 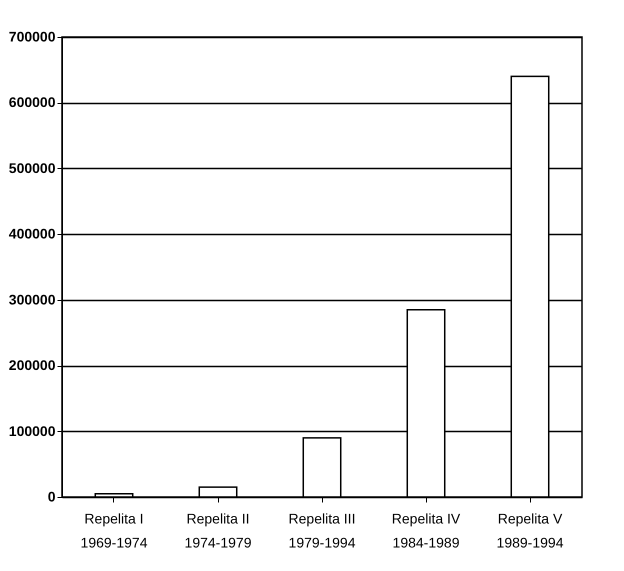 What do you see at coordinates (32, 299) in the screenshot?
I see `y-tick-label: 300000` at bounding box center [32, 299].